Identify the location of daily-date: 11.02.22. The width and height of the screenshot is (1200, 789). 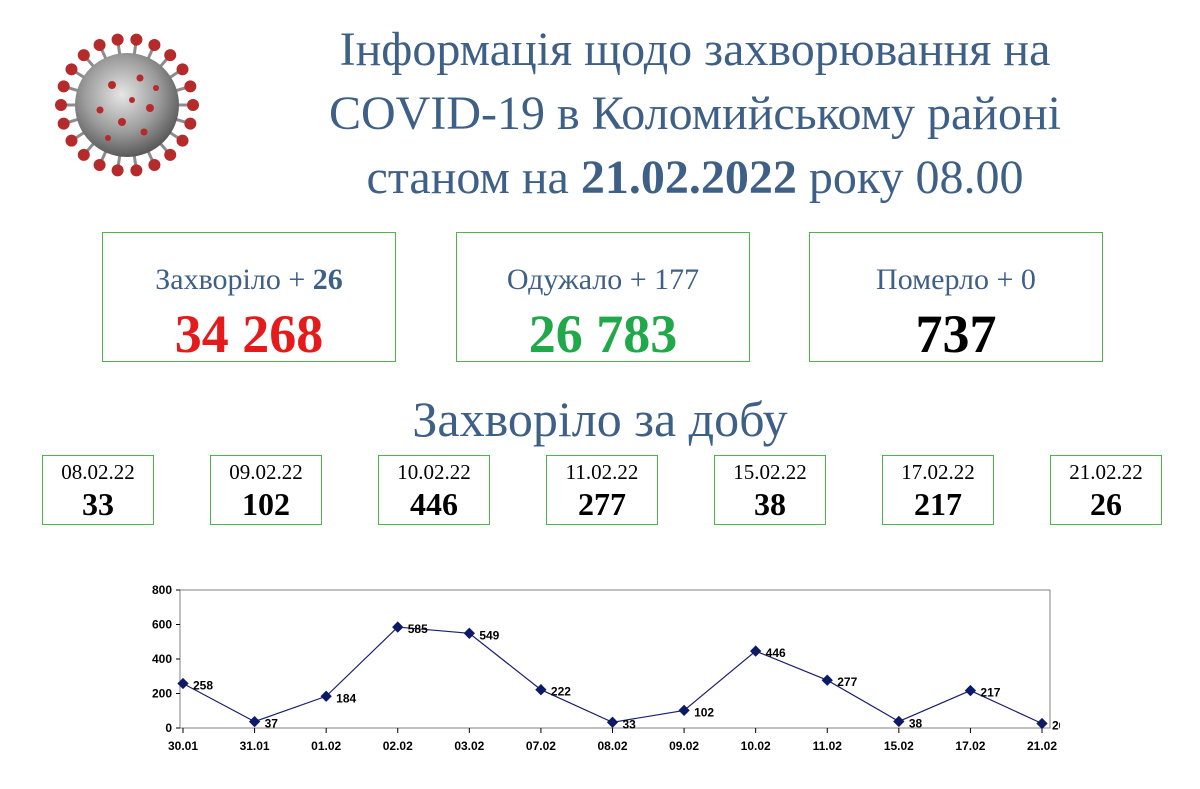
(602, 472).